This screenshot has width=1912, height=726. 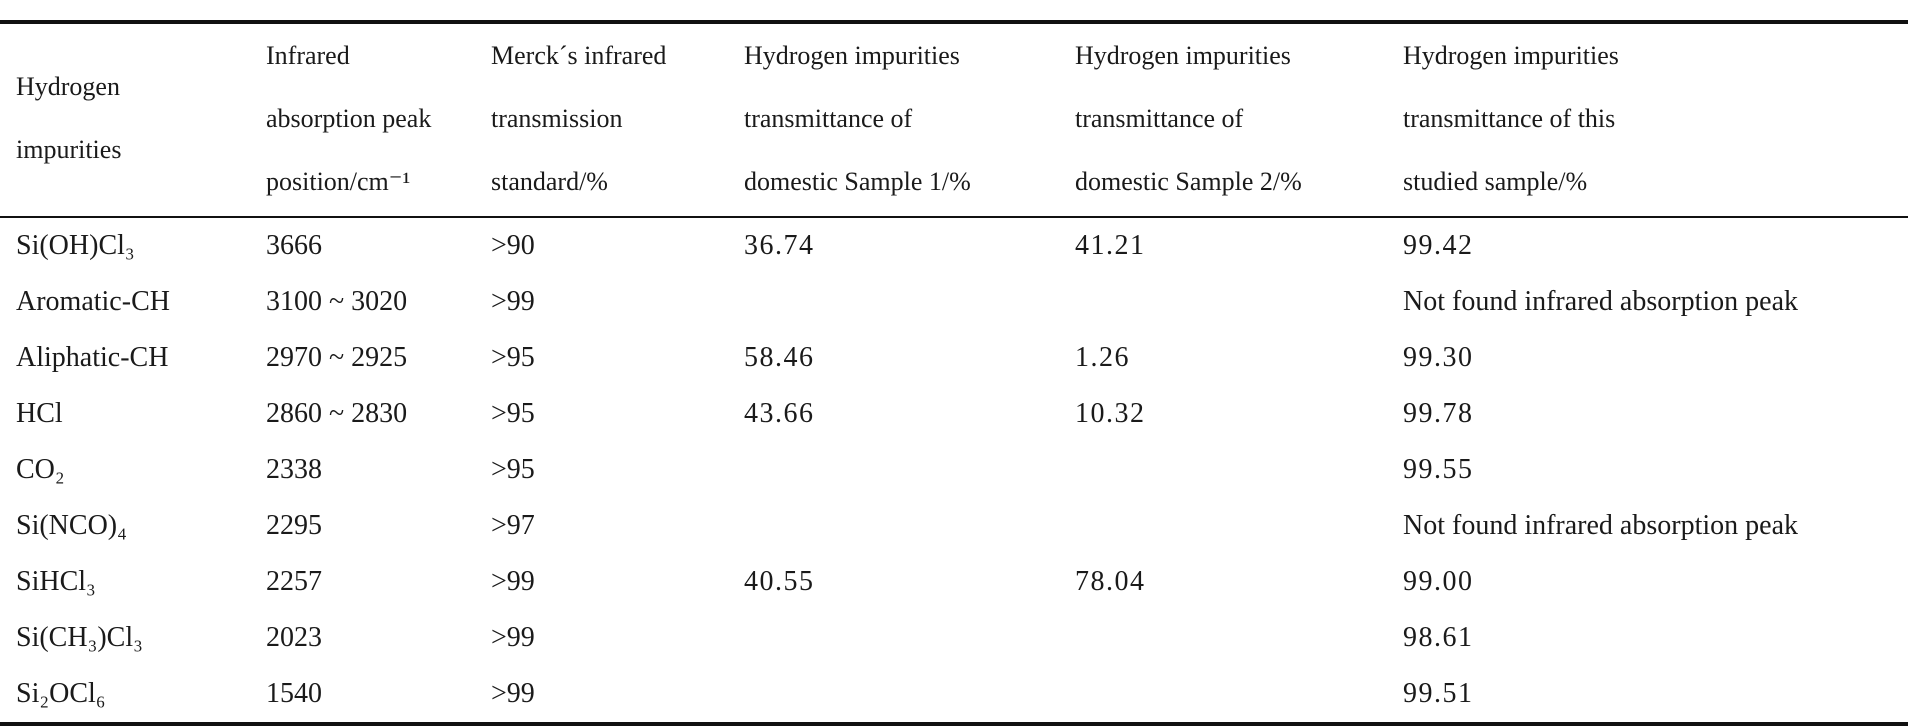 What do you see at coordinates (1438, 637) in the screenshot?
I see `cell-studied: 98.61` at bounding box center [1438, 637].